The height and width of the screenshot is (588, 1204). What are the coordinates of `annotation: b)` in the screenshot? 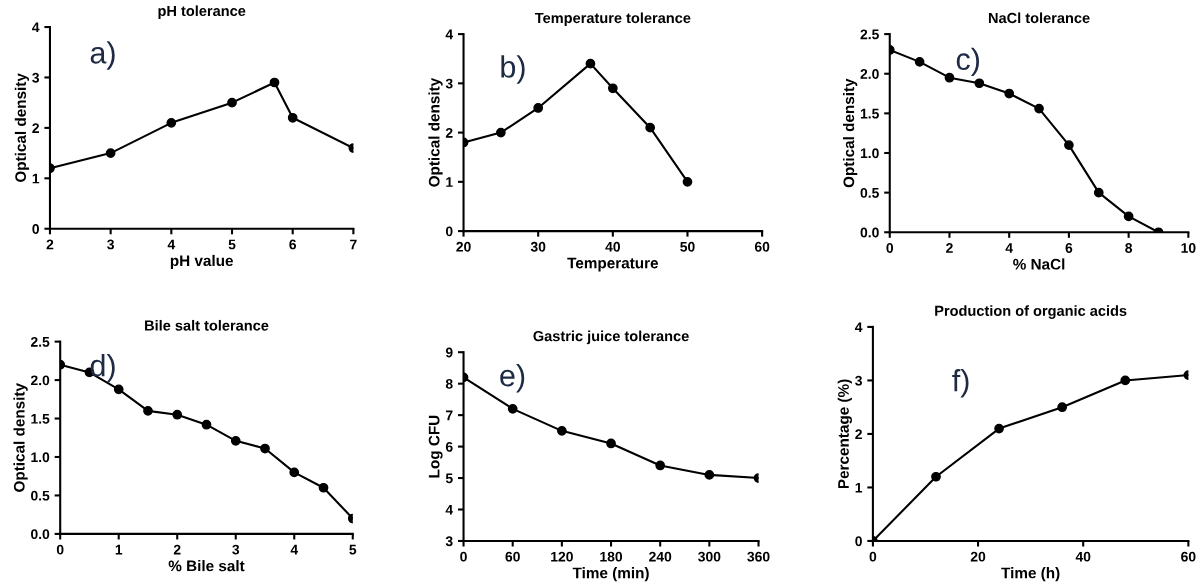 It's located at (513, 69).